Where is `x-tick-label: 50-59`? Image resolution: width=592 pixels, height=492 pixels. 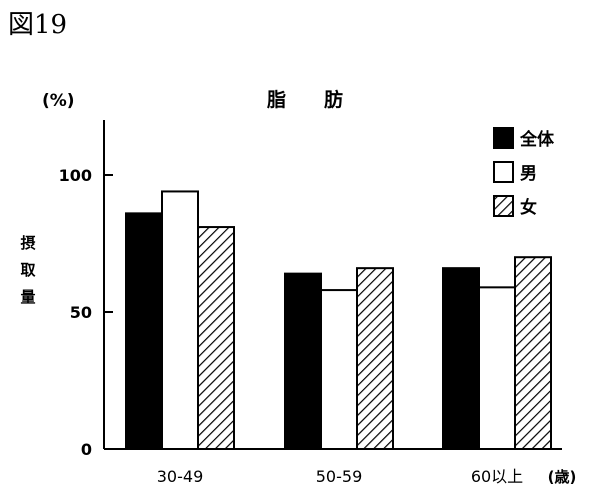 x-tick-label: 50-59 is located at coordinates (339, 476).